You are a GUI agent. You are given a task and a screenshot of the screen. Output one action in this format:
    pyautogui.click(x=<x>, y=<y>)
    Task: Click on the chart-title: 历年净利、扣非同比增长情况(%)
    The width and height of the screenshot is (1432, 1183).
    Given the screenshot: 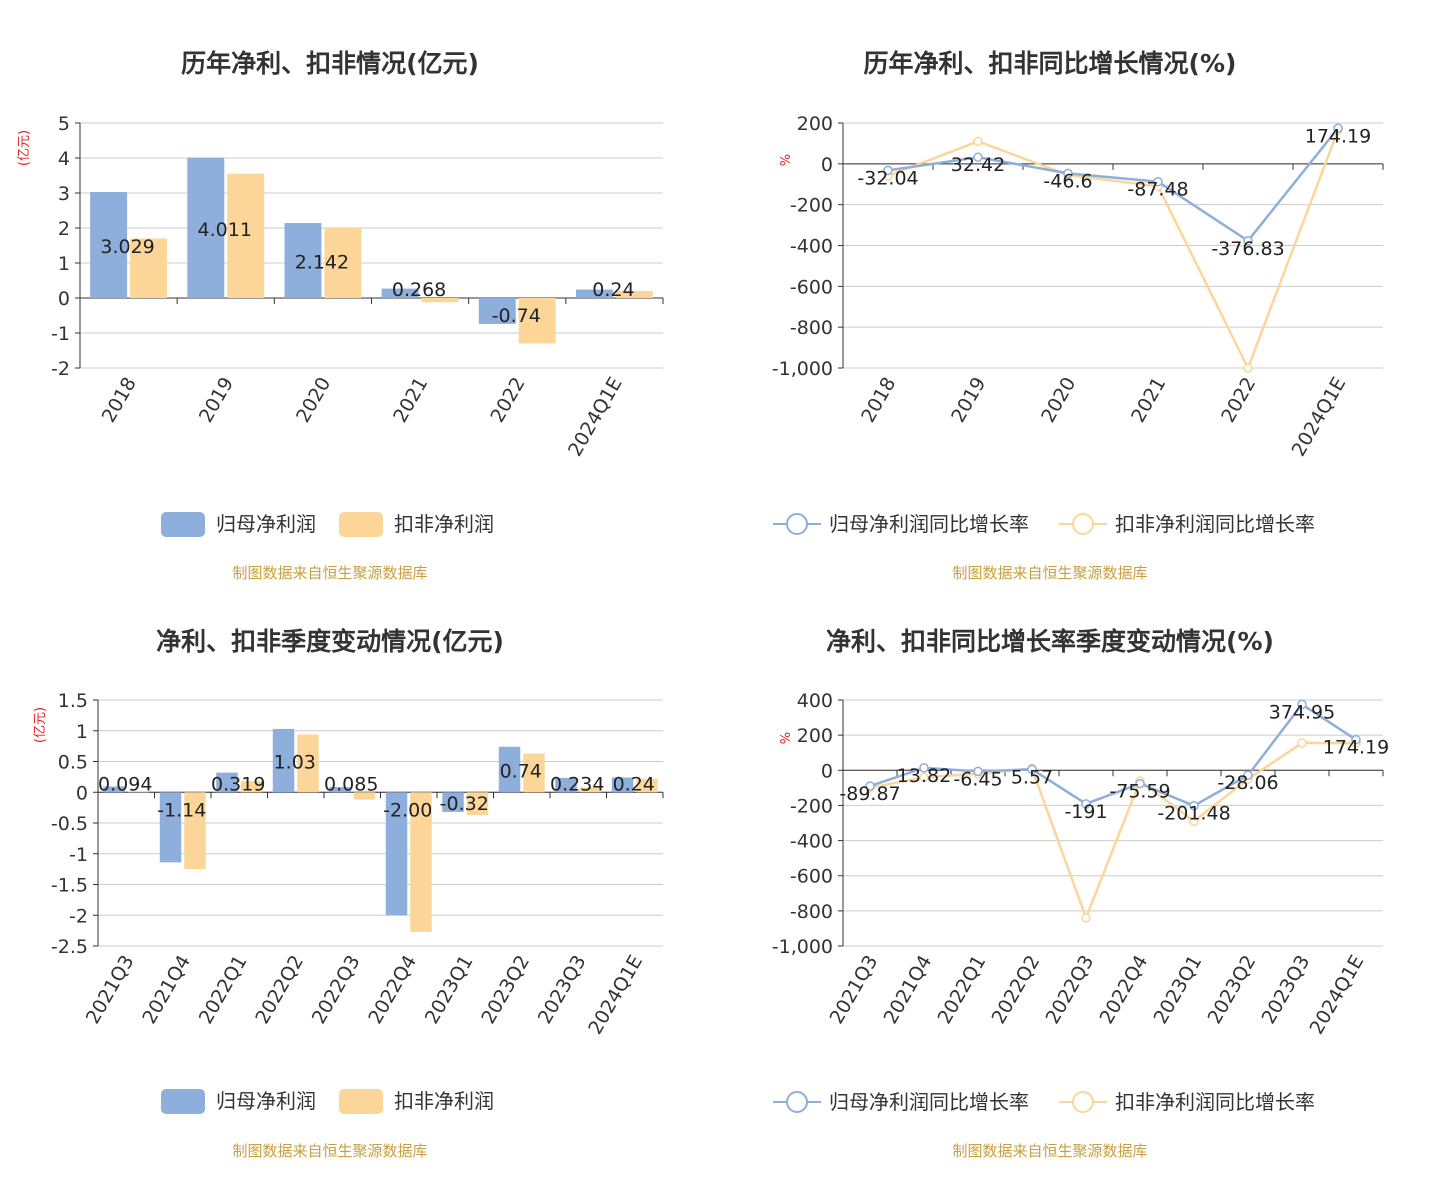 What is the action you would take?
    pyautogui.click(x=1050, y=63)
    